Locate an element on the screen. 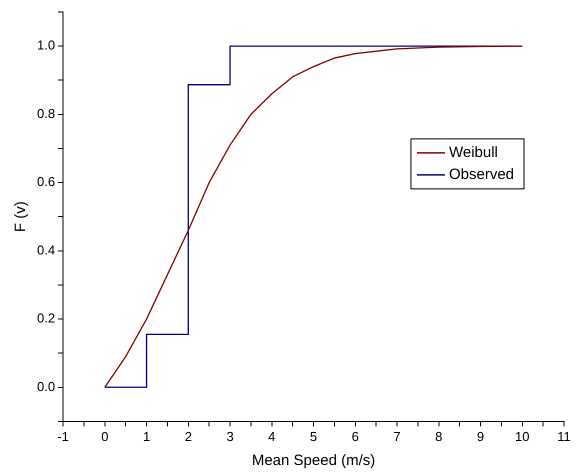 The image size is (576, 476). x-tick-label: 10 is located at coordinates (522, 436).